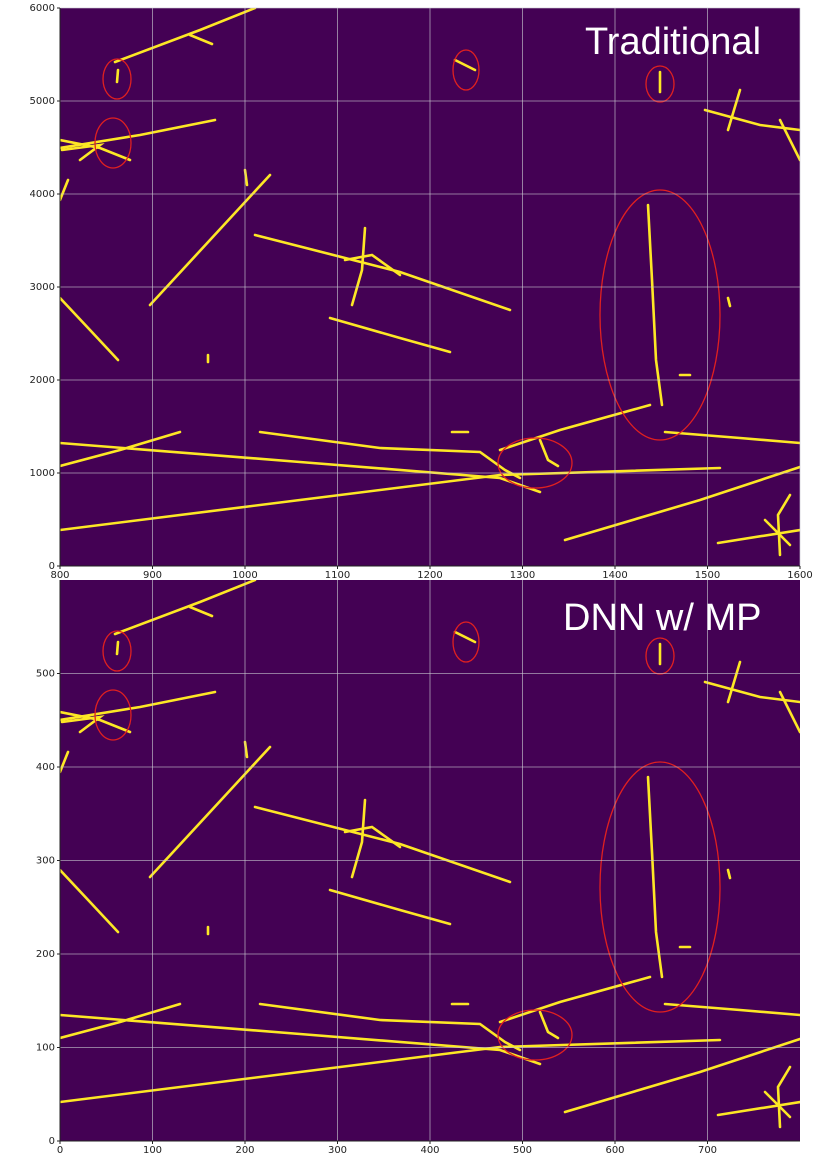  I want to click on y-tick-label: 4000, so click(42, 194).